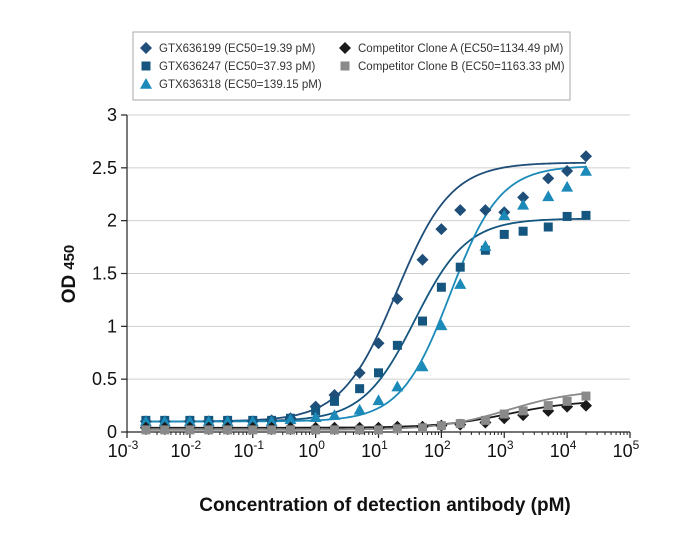 Image resolution: width=700 pixels, height=538 pixels. What do you see at coordinates (585, 405) in the screenshot?
I see `data-point-s4` at bounding box center [585, 405].